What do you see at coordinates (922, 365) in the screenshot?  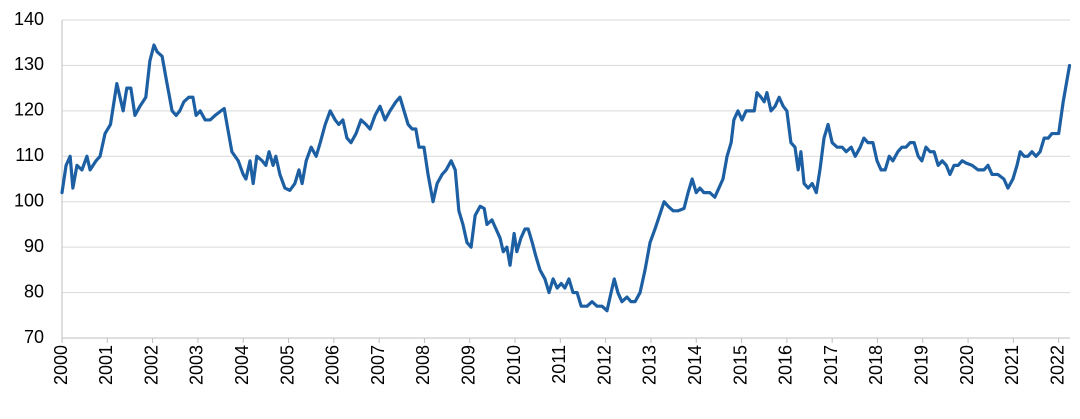 I see `x-tick-label: 2019` at bounding box center [922, 365].